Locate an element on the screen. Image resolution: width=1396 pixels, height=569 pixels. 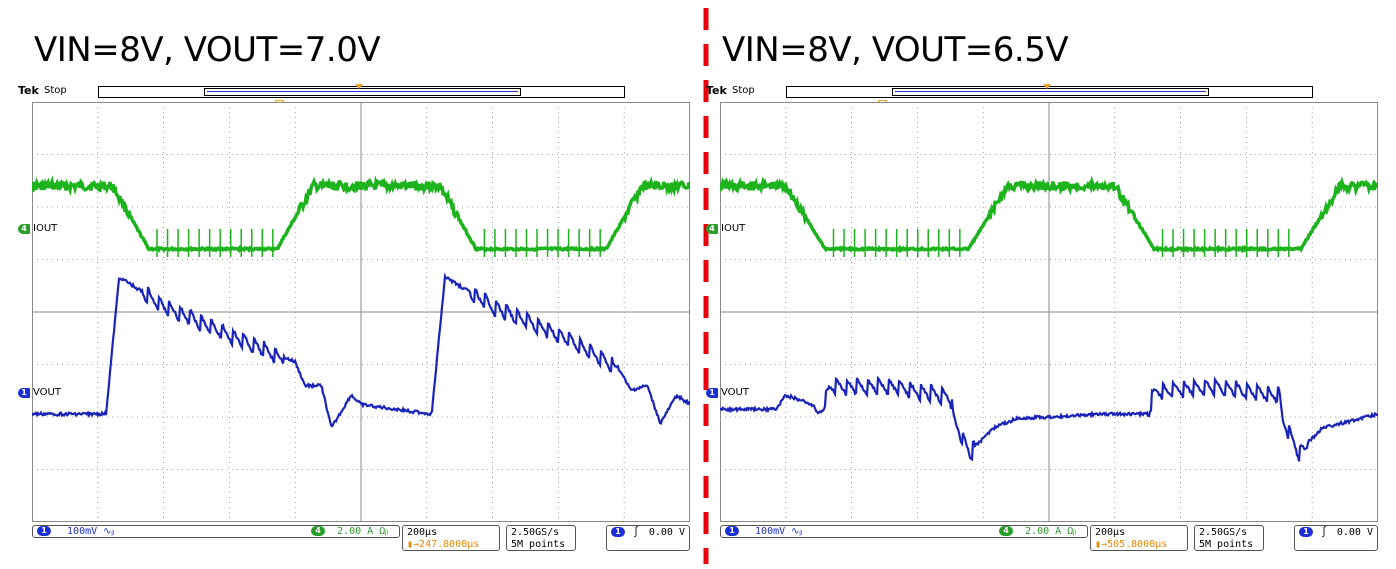
panel-title-right: VIN=8V, VOUT=6.5V is located at coordinates (895, 50).